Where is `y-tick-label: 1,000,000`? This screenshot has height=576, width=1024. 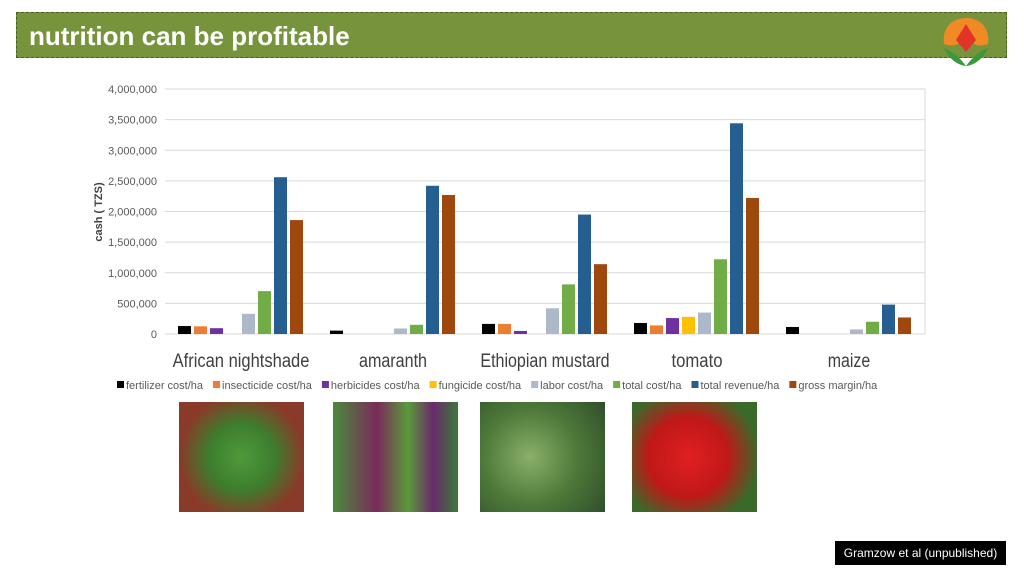 y-tick-label: 1,000,000 is located at coordinates (132, 274).